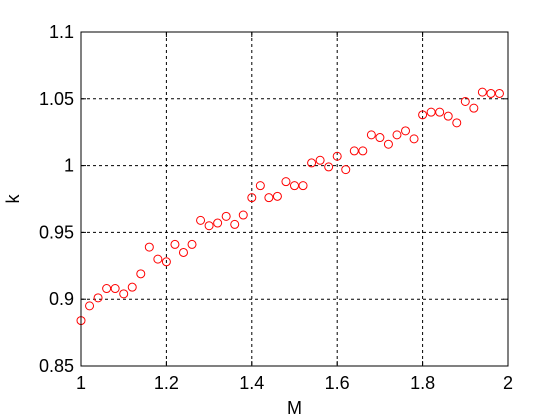 The width and height of the screenshot is (560, 420). What do you see at coordinates (166, 383) in the screenshot?
I see `x-tick-label: 1.2` at bounding box center [166, 383].